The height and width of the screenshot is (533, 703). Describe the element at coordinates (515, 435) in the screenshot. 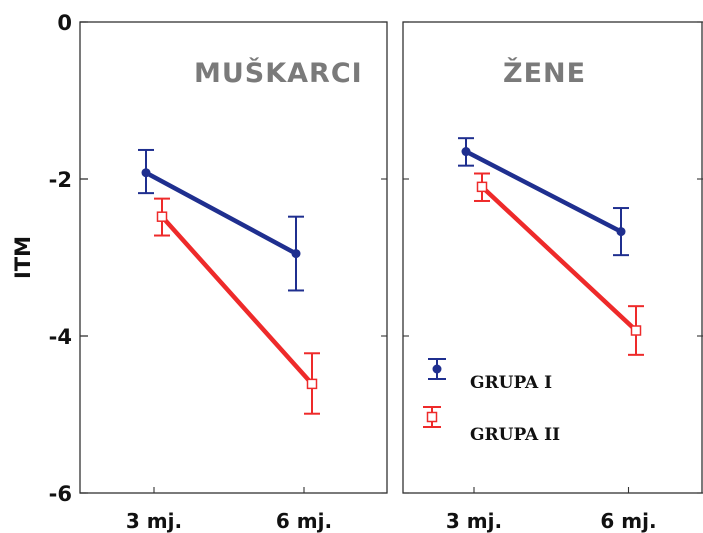

I see `legend-label: GRUPA II` at that location.